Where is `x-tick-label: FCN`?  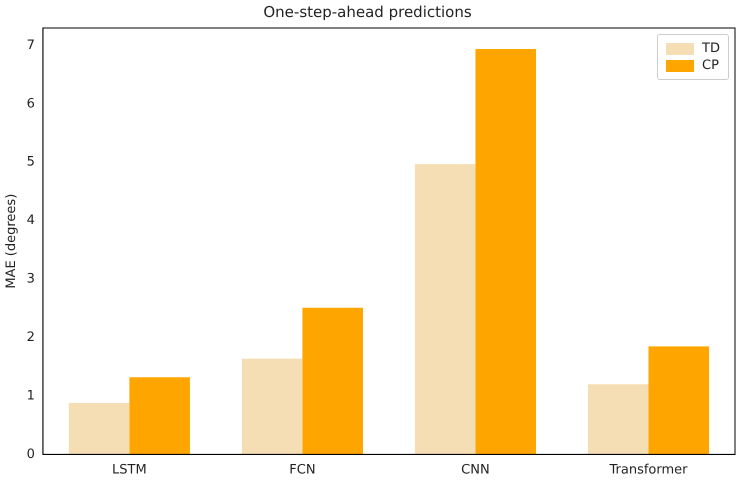 x-tick-label: FCN is located at coordinates (302, 470).